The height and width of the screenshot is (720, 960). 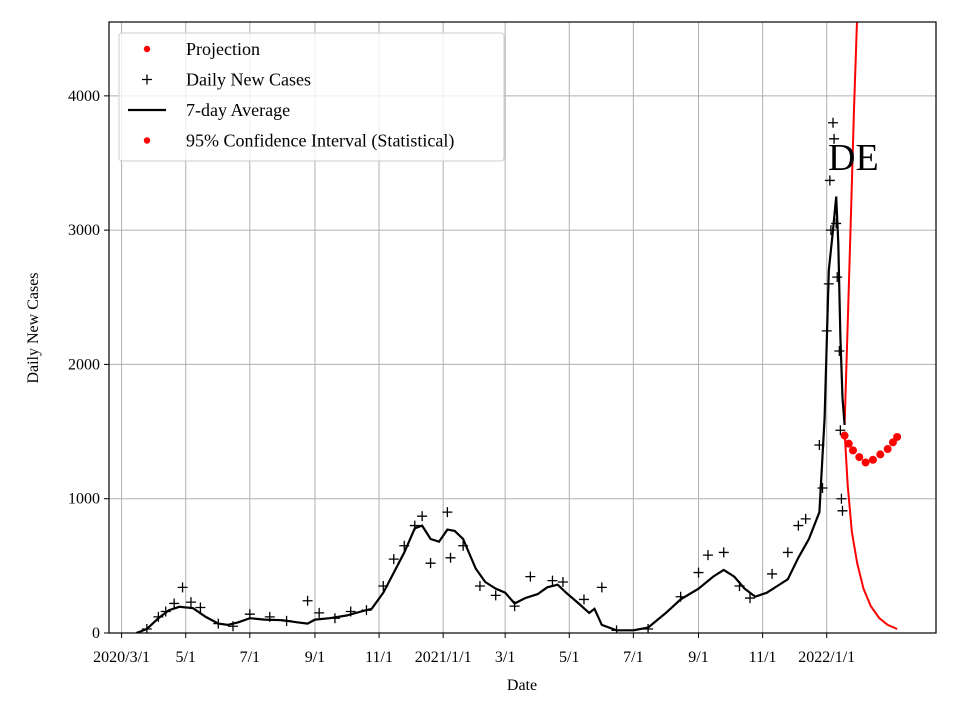 I want to click on region-label: DE, so click(x=853, y=158).